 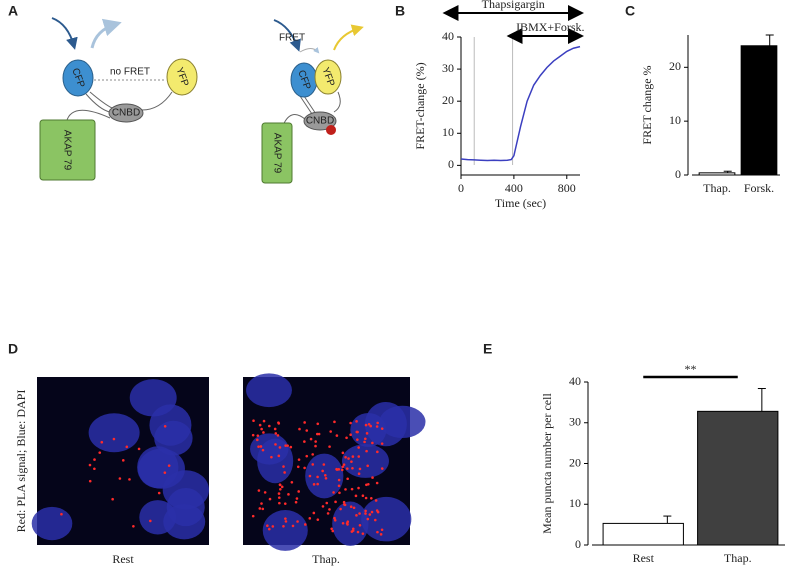 What do you see at coordinates (21, 461) in the screenshot?
I see `image-ylabel: Red: PLA signal; Blue: DAPI` at bounding box center [21, 461].